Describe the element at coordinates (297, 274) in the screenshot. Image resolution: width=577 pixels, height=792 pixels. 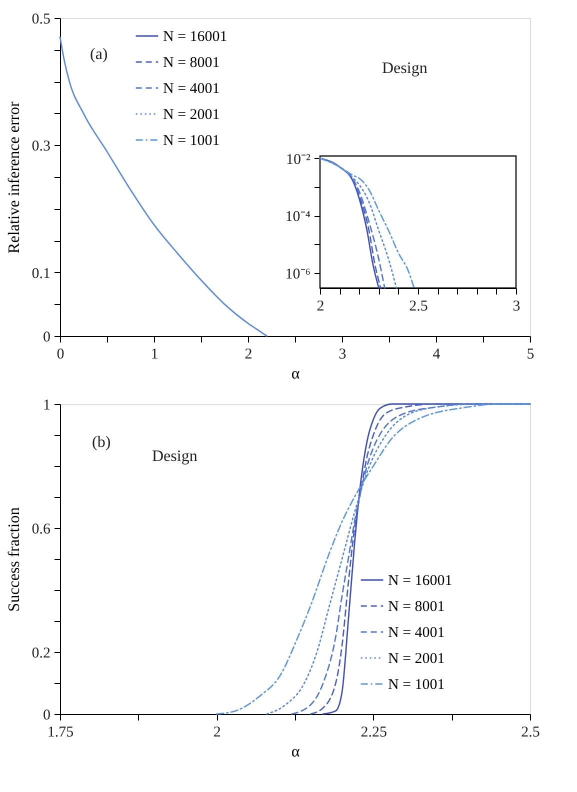
I see `y-tick-label: 10⁻⁶` at that location.